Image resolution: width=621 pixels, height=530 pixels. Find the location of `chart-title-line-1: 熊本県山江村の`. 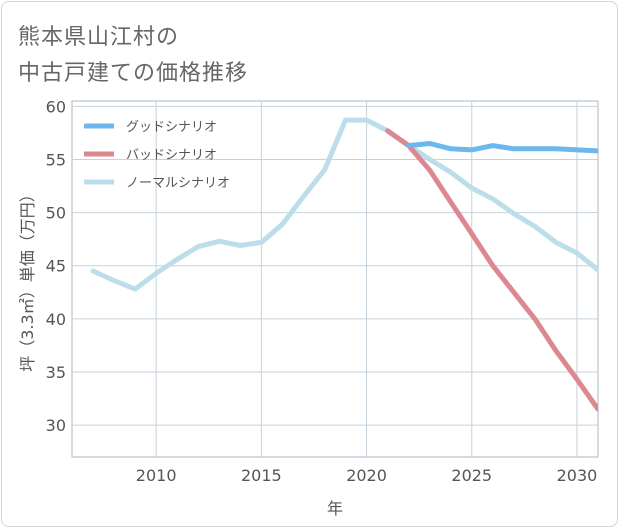

chart-title-line-1: 熊本県山江村の is located at coordinates (99, 37).